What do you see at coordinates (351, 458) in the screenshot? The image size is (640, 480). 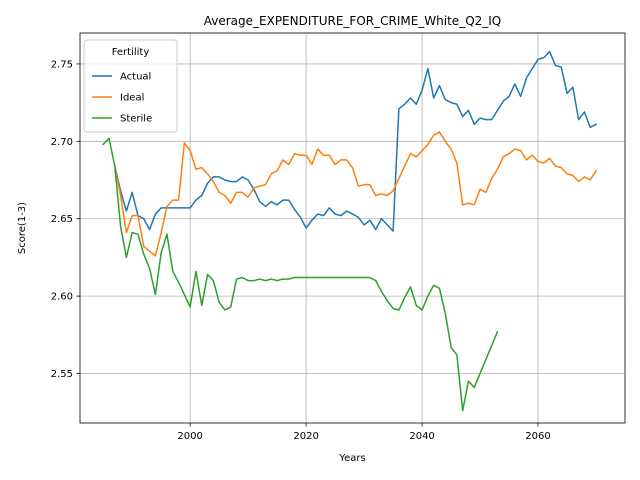 I see `x-axis-label: Years` at bounding box center [351, 458].